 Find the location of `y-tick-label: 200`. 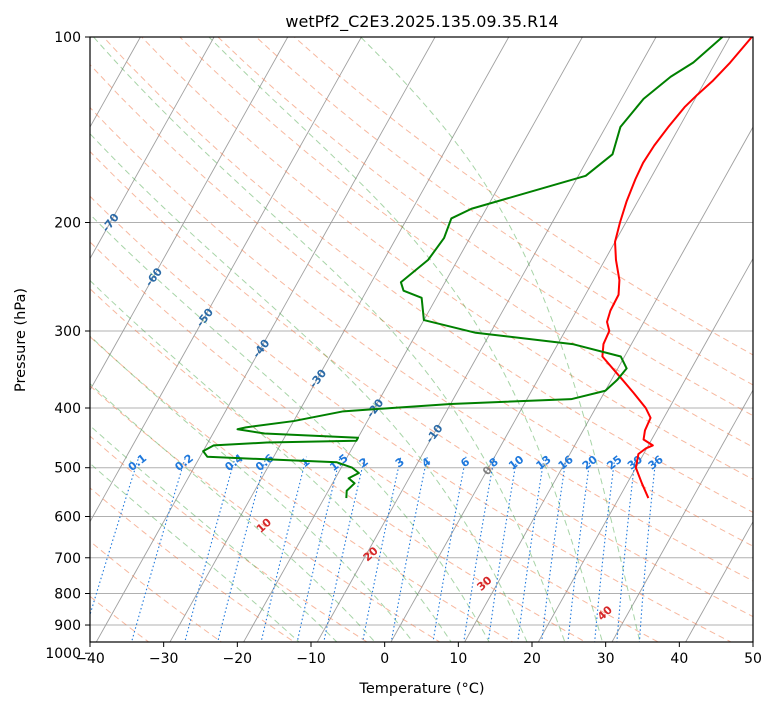

y-tick-label: 200 is located at coordinates (67, 224).